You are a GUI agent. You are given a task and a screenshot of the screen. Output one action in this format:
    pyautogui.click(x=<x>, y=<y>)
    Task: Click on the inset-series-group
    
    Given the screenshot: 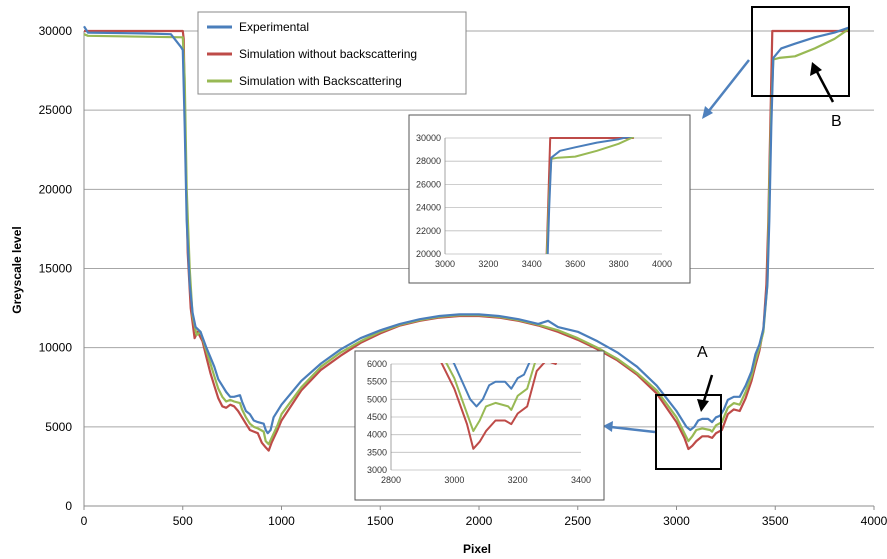 What is the action you would take?
    pyautogui.click(x=499, y=406)
    